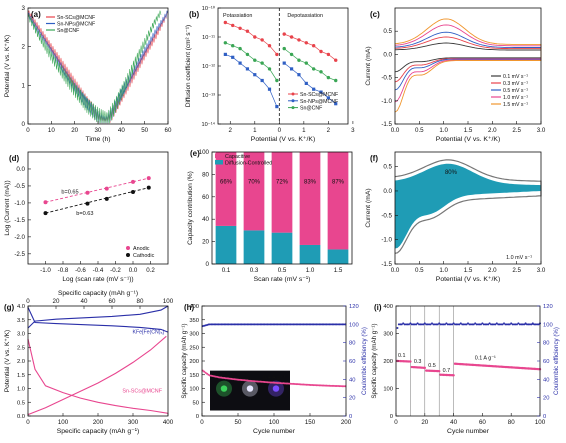  I want to click on x-tick-label-b: 0, so click(280, 130).